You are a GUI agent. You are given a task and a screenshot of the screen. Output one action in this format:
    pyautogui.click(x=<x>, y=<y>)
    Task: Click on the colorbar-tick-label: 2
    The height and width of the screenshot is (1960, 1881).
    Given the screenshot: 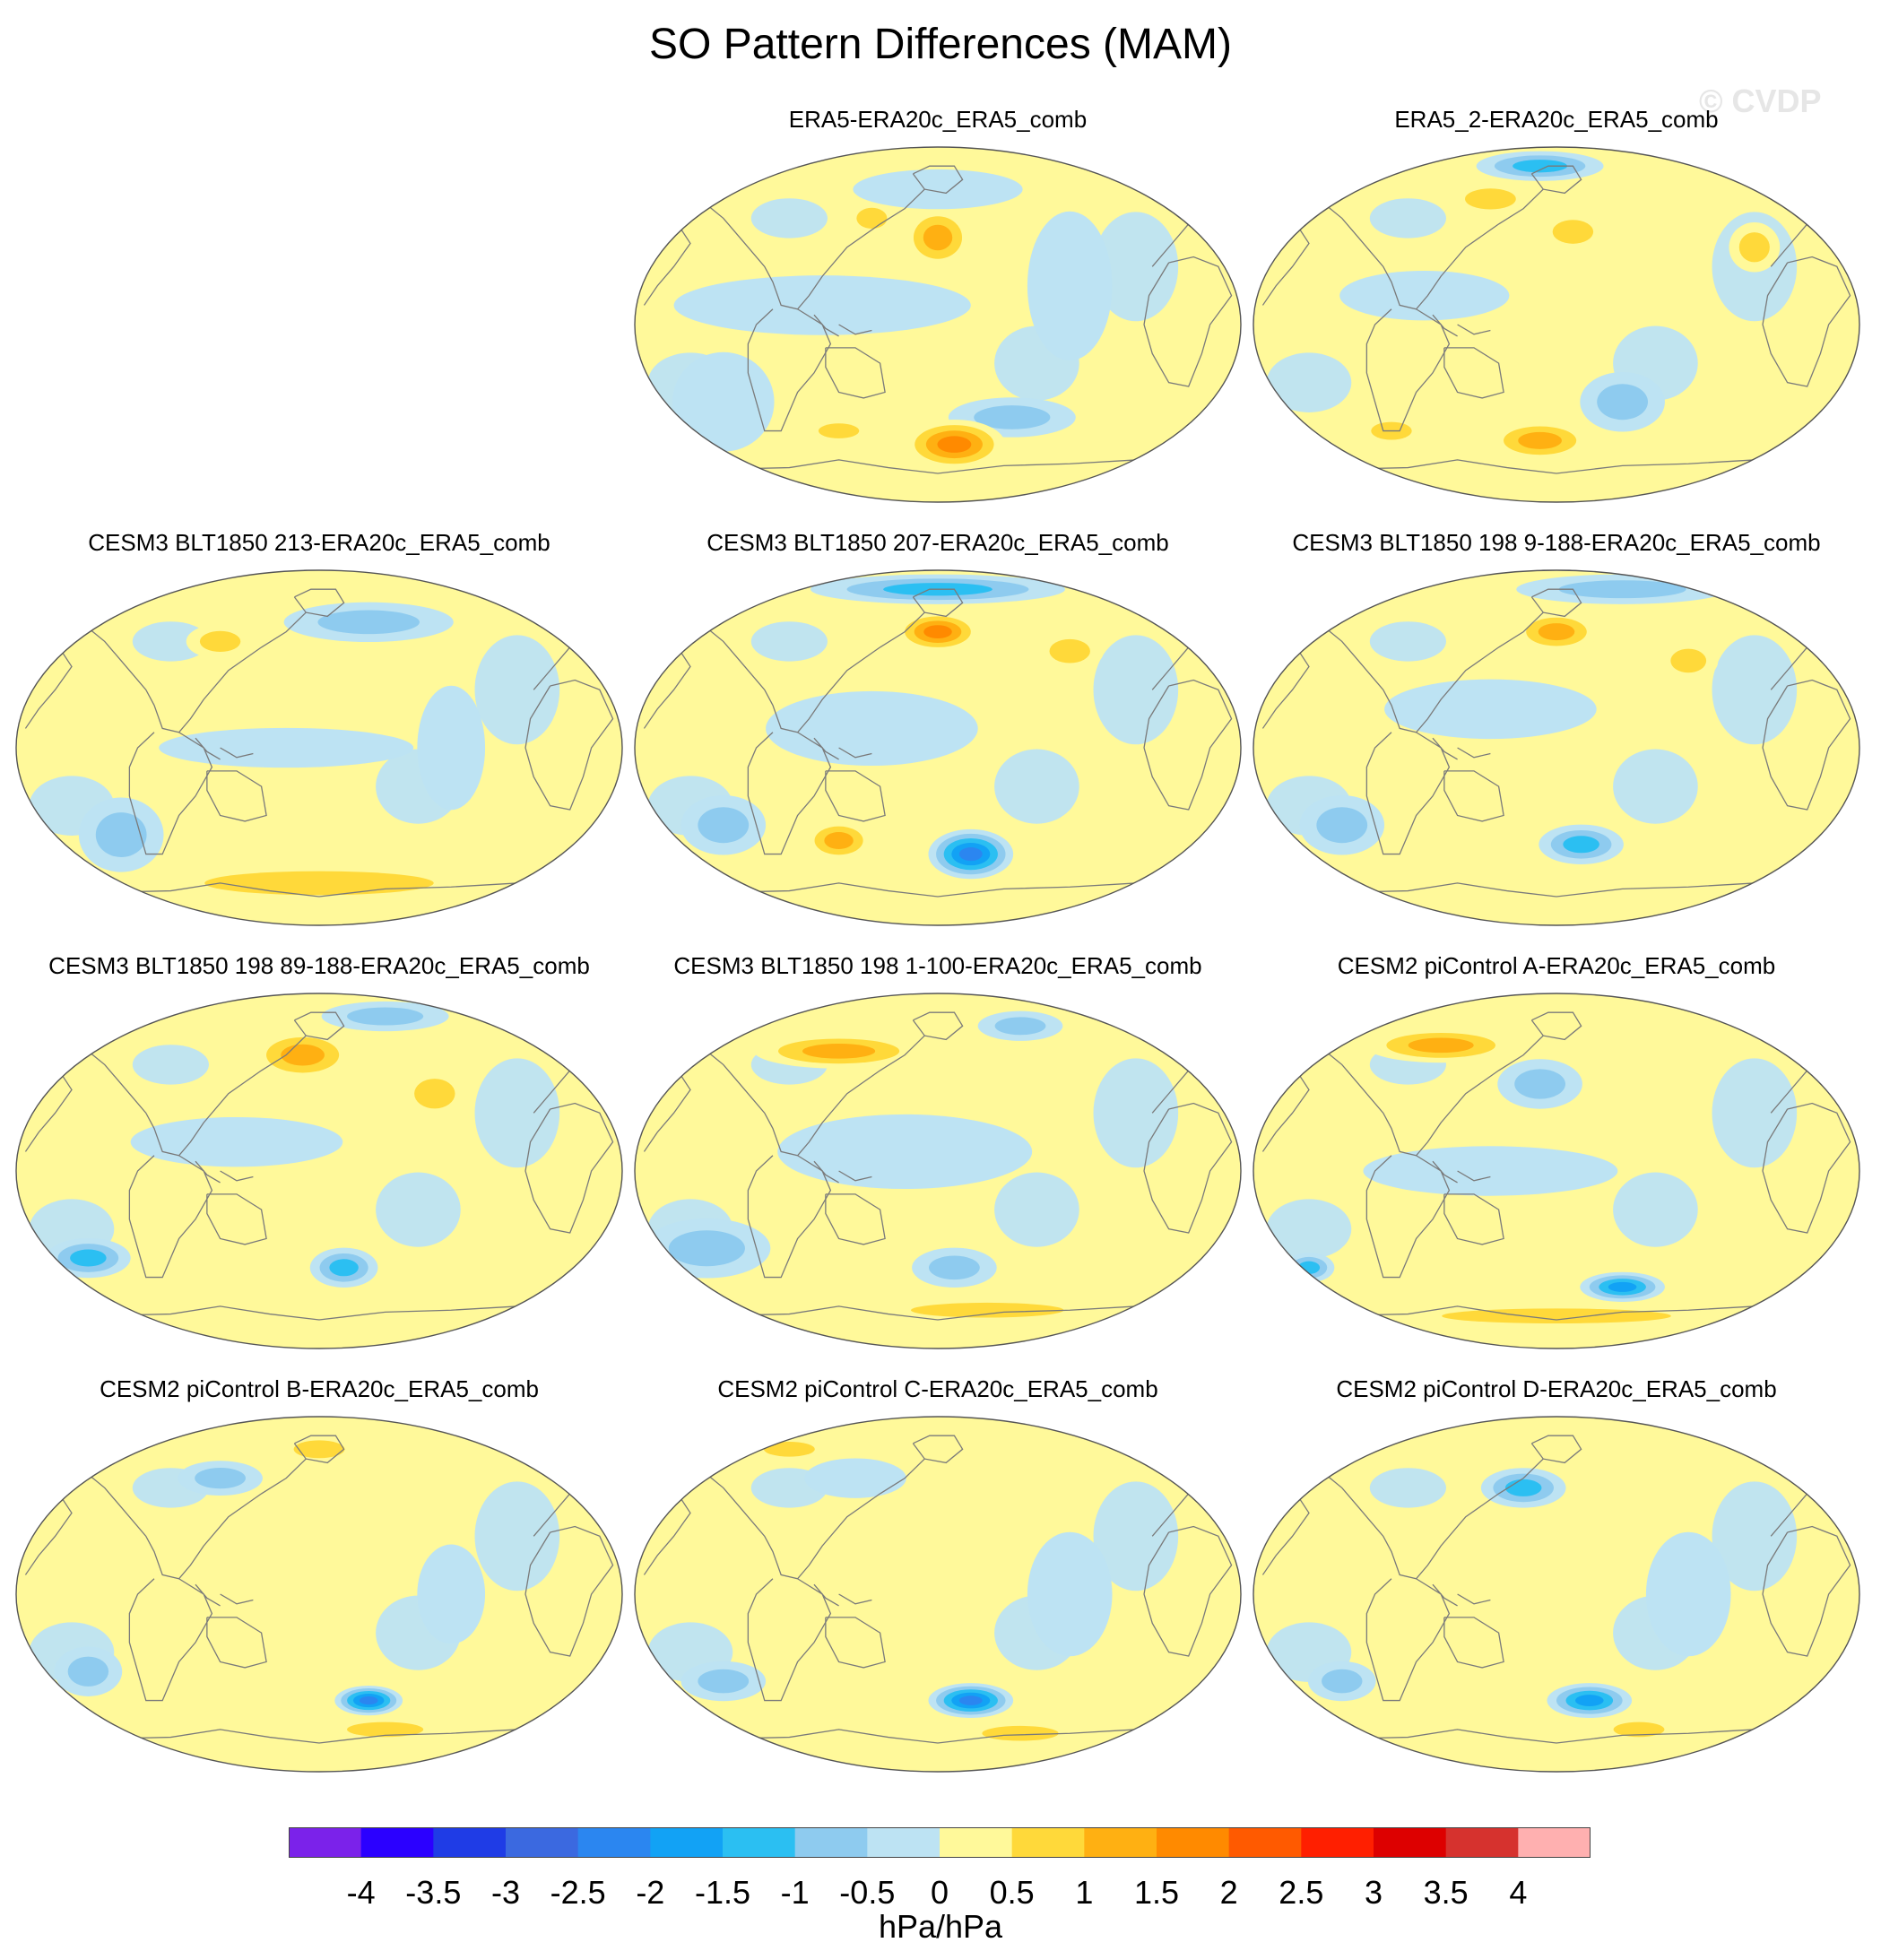 What is the action you would take?
    pyautogui.click(x=1228, y=1892)
    